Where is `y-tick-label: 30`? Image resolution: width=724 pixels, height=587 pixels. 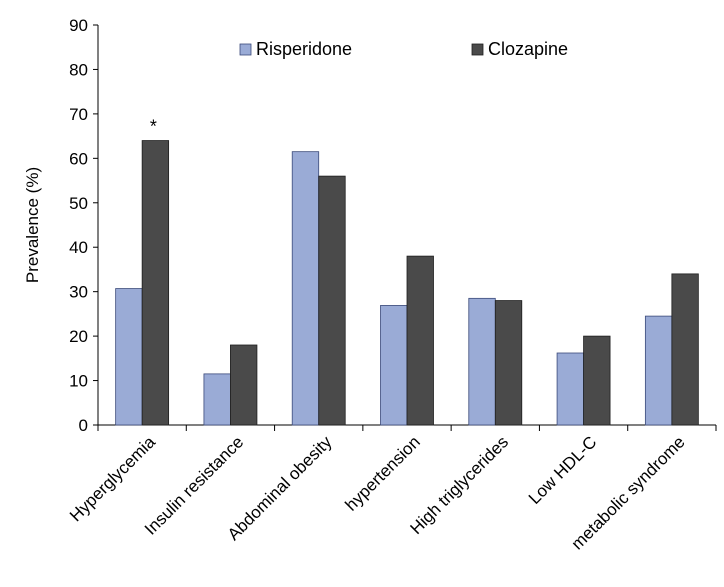
y-tick-label: 30 is located at coordinates (78, 292).